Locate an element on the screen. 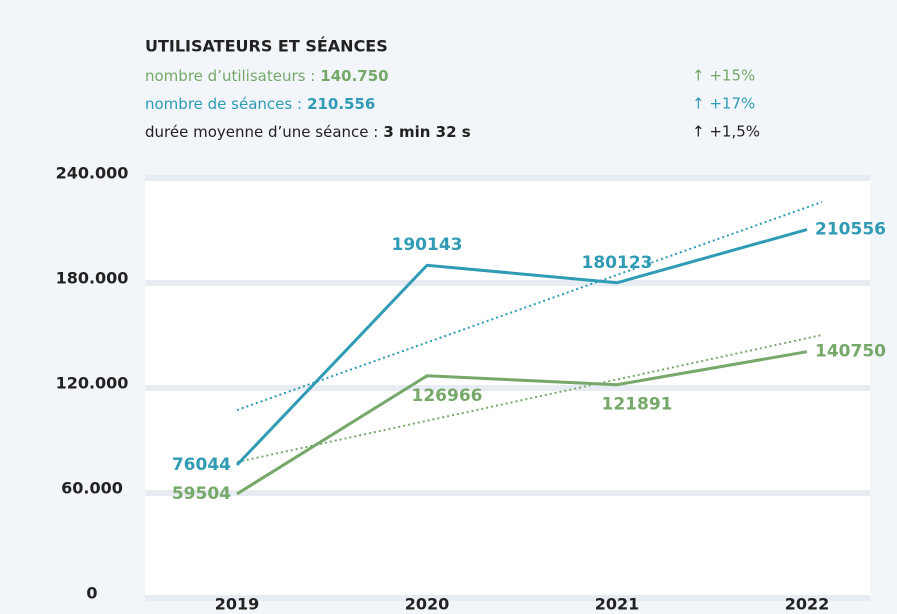 The width and height of the screenshot is (897, 614). y-tick-label: 60.000 is located at coordinates (92, 488).